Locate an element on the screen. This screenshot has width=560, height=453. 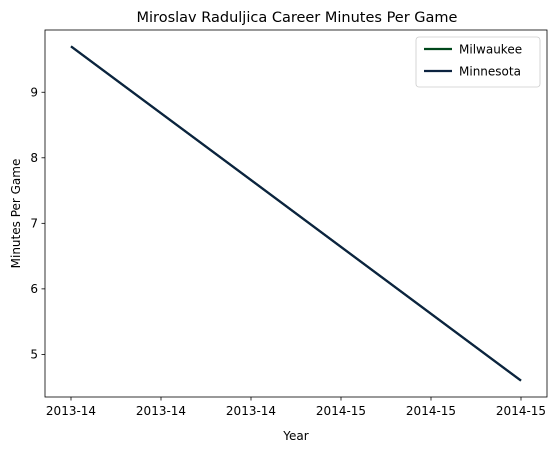
y-tick-label: 7 is located at coordinates (34, 223).